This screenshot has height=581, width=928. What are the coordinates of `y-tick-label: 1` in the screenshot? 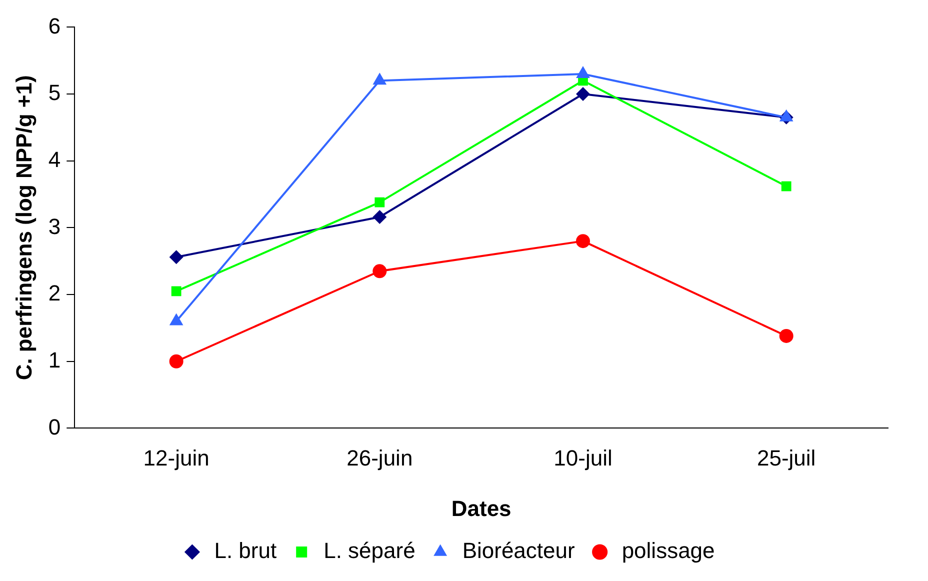 It's located at (54, 359).